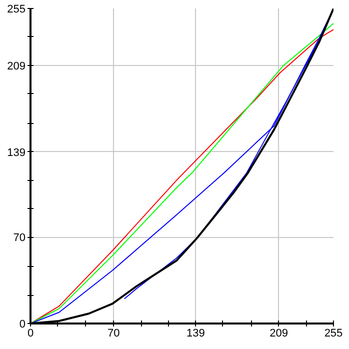 The height and width of the screenshot is (349, 349). I want to click on y-tick-label: 255, so click(16, 10).